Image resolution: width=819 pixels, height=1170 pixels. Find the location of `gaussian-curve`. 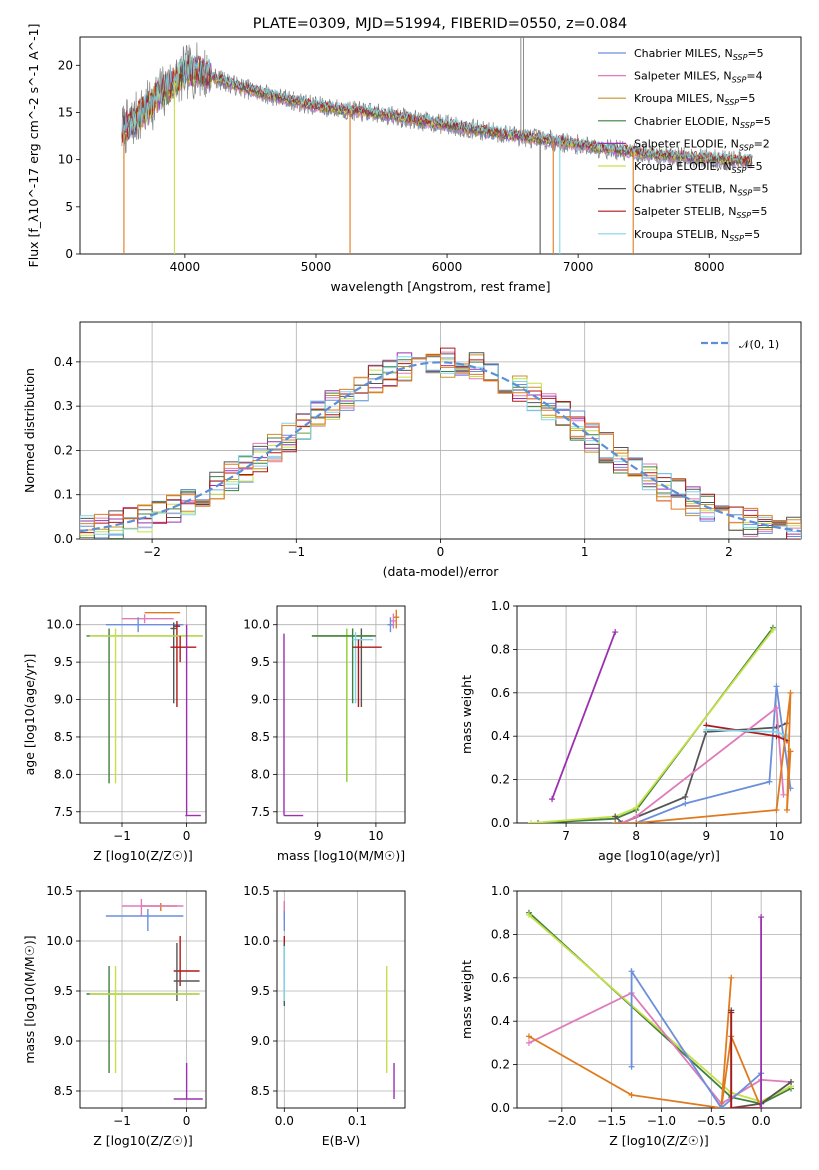

gaussian-curve is located at coordinates (440, 447).